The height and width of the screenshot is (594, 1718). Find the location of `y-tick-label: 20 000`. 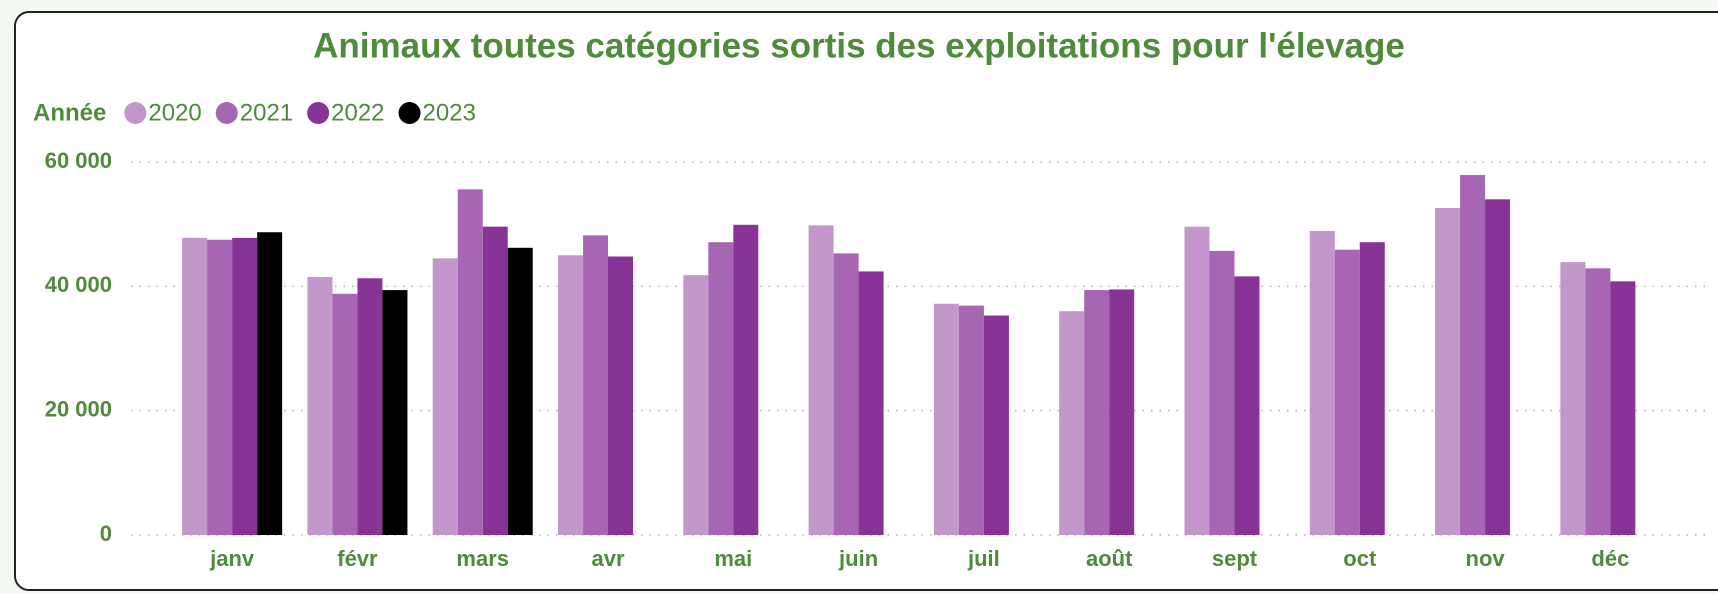

y-tick-label: 20 000 is located at coordinates (78, 408).